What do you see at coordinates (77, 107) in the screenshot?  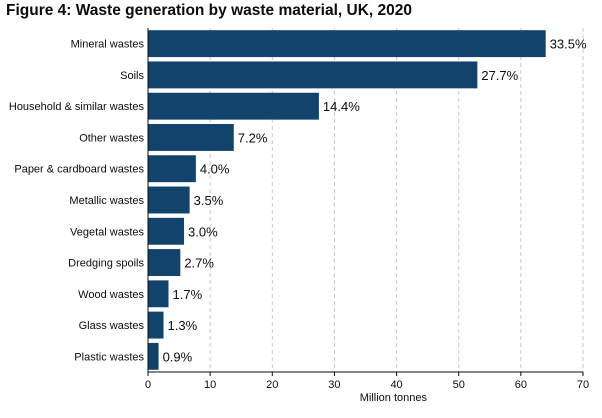 I see `category-label: Household & similar wastes` at bounding box center [77, 107].